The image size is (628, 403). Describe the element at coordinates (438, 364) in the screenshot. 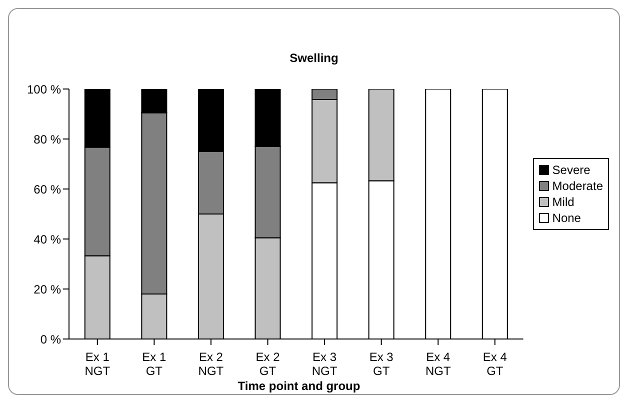

I see `x-tick-label: Ex 4 NGT` at that location.